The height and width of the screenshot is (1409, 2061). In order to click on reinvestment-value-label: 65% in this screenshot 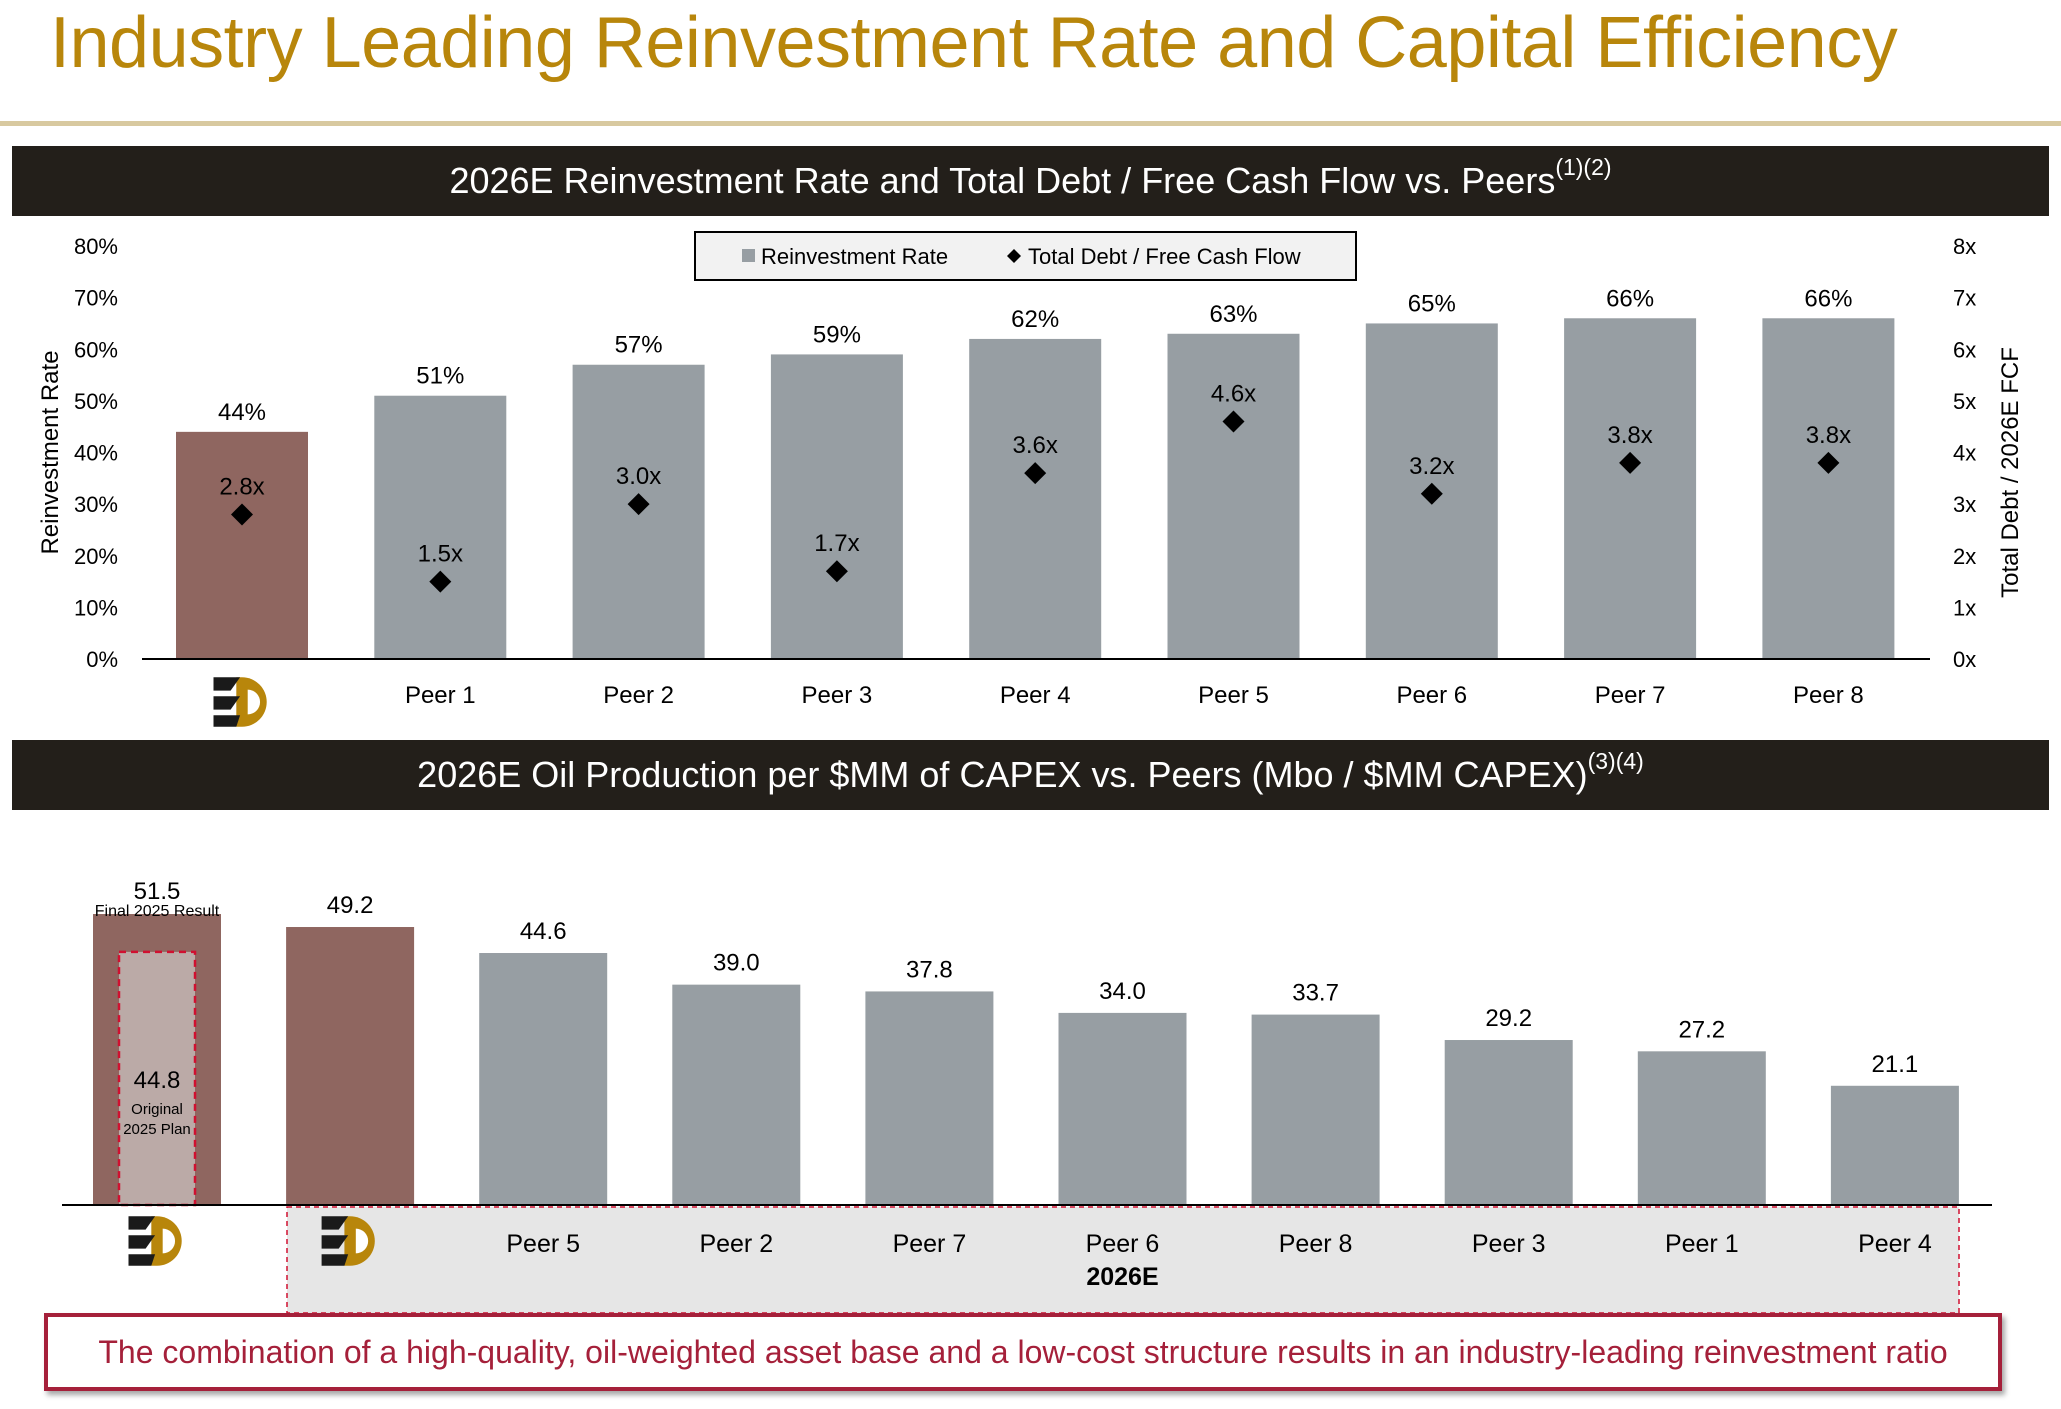, I will do `click(1432, 303)`.